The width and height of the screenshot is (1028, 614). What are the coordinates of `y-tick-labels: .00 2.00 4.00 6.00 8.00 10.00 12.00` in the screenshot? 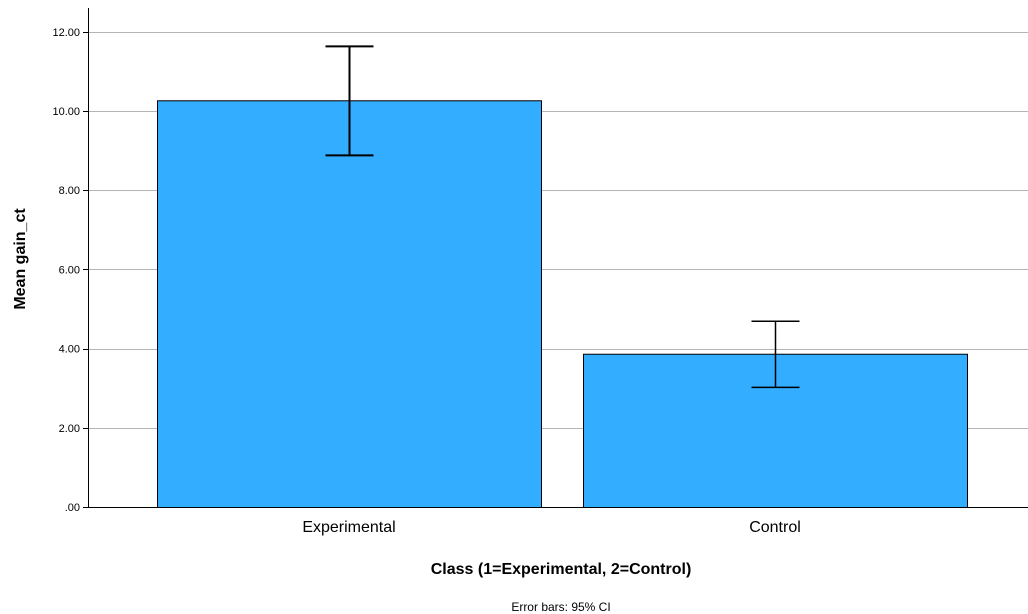 It's located at (66, 270).